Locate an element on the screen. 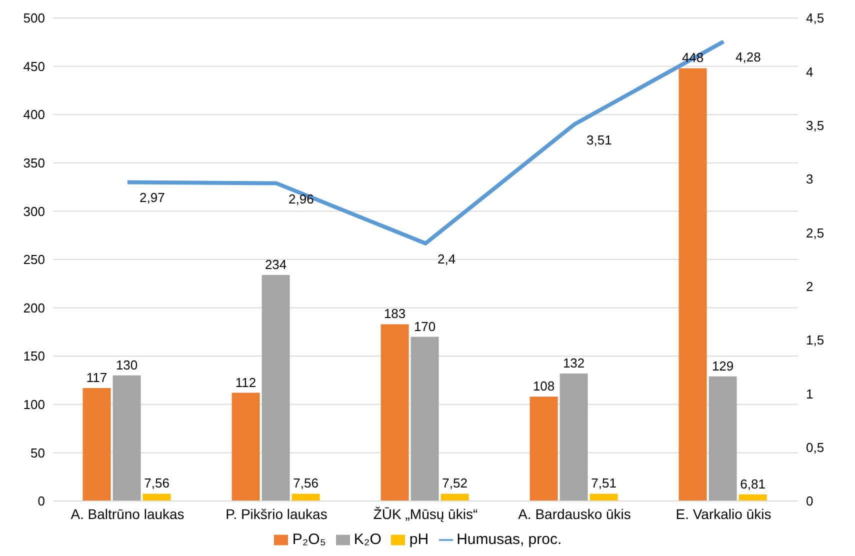 The image size is (855, 556). x-tick-label: ŽŪK „Mūsų ūkis“ is located at coordinates (425, 514).